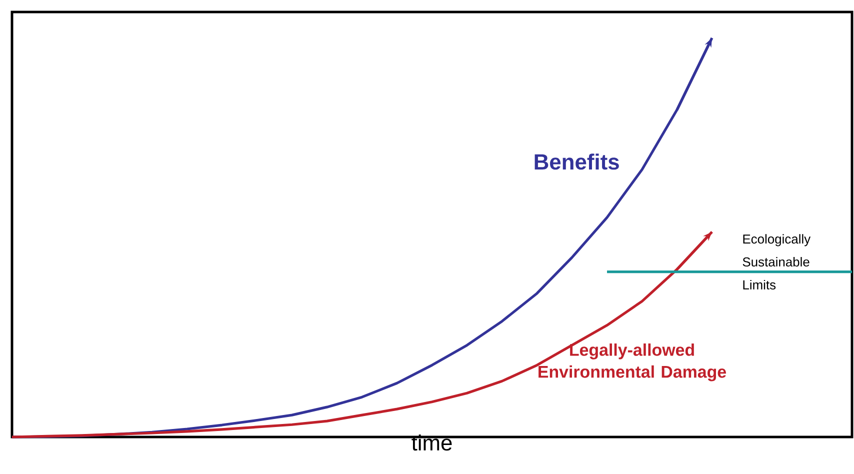 This screenshot has width=854, height=474. Describe the element at coordinates (776, 262) in the screenshot. I see `series-label: Ecologically Sustainable Limits` at that location.